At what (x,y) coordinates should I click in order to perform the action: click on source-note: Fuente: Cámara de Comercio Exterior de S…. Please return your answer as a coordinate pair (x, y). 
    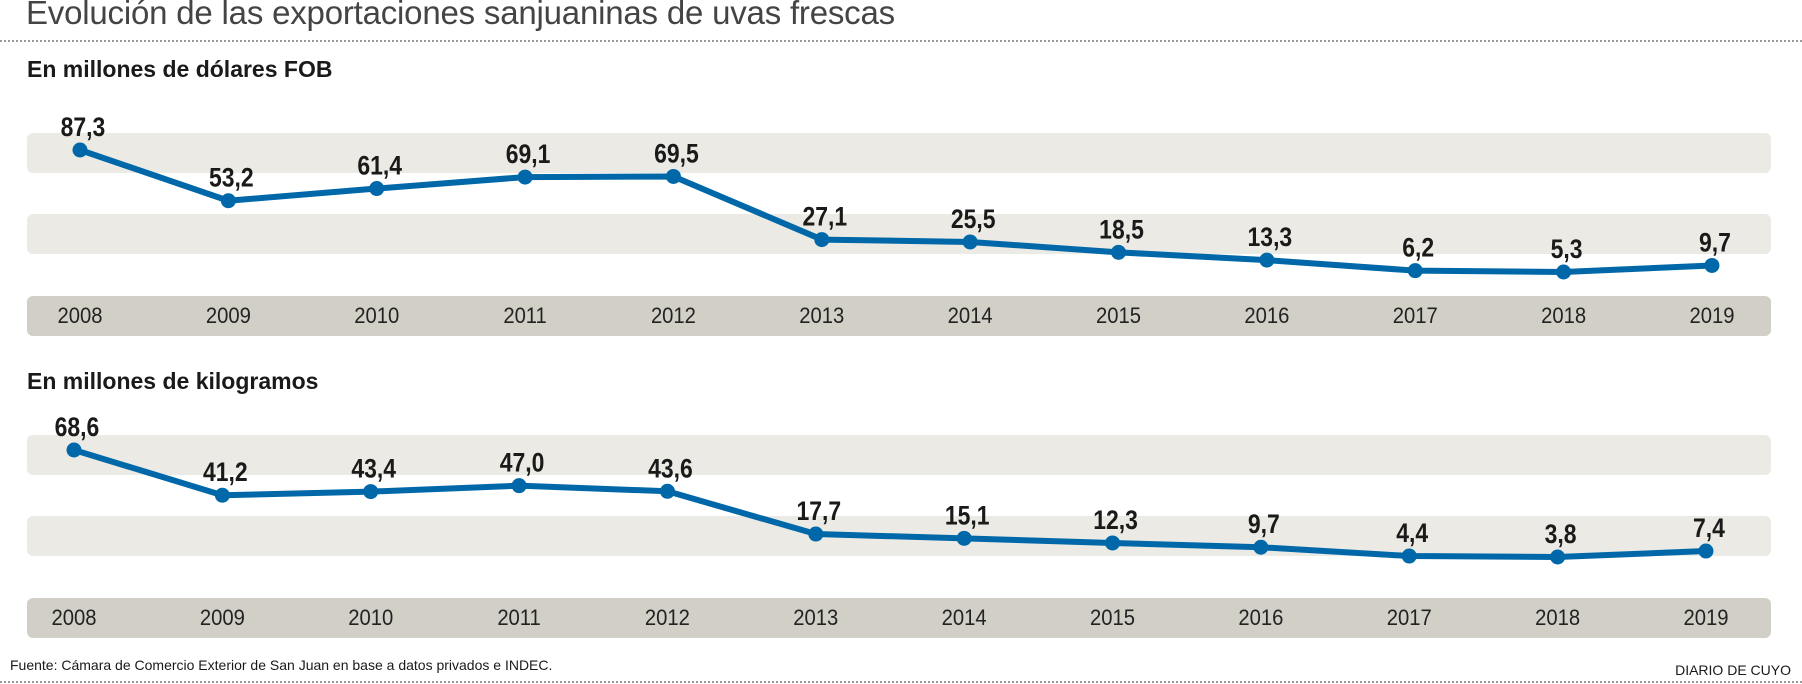
    Looking at the image, I should click on (281, 665).